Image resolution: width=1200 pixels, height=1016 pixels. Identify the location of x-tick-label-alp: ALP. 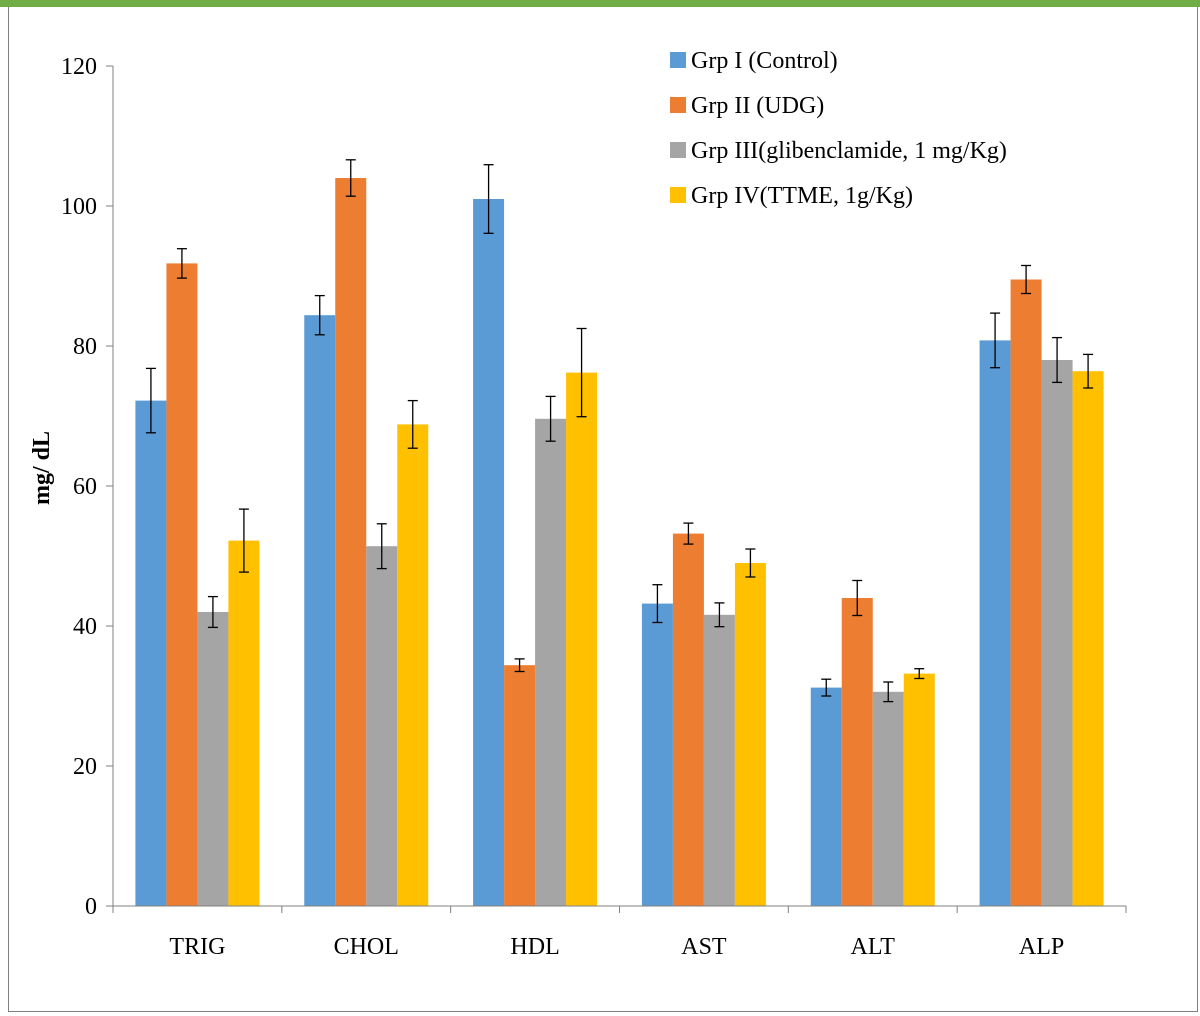
(1041, 947).